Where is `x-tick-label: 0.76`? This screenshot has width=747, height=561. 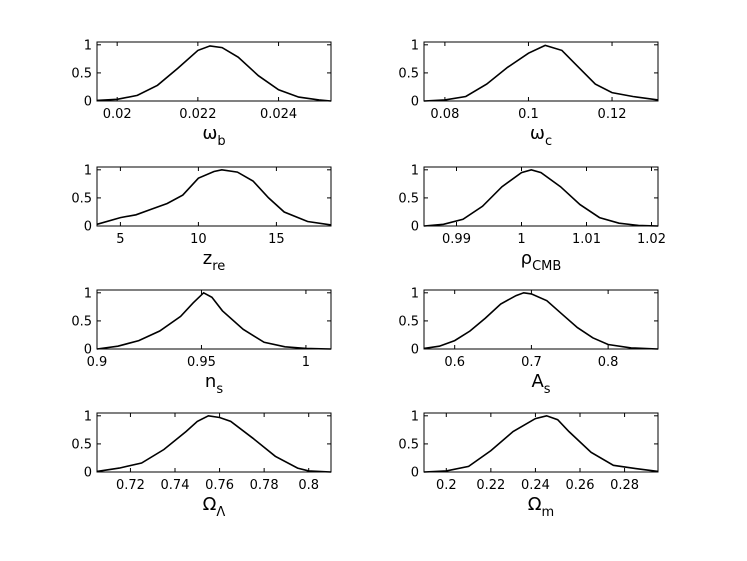
x-tick-label: 0.76 is located at coordinates (219, 485).